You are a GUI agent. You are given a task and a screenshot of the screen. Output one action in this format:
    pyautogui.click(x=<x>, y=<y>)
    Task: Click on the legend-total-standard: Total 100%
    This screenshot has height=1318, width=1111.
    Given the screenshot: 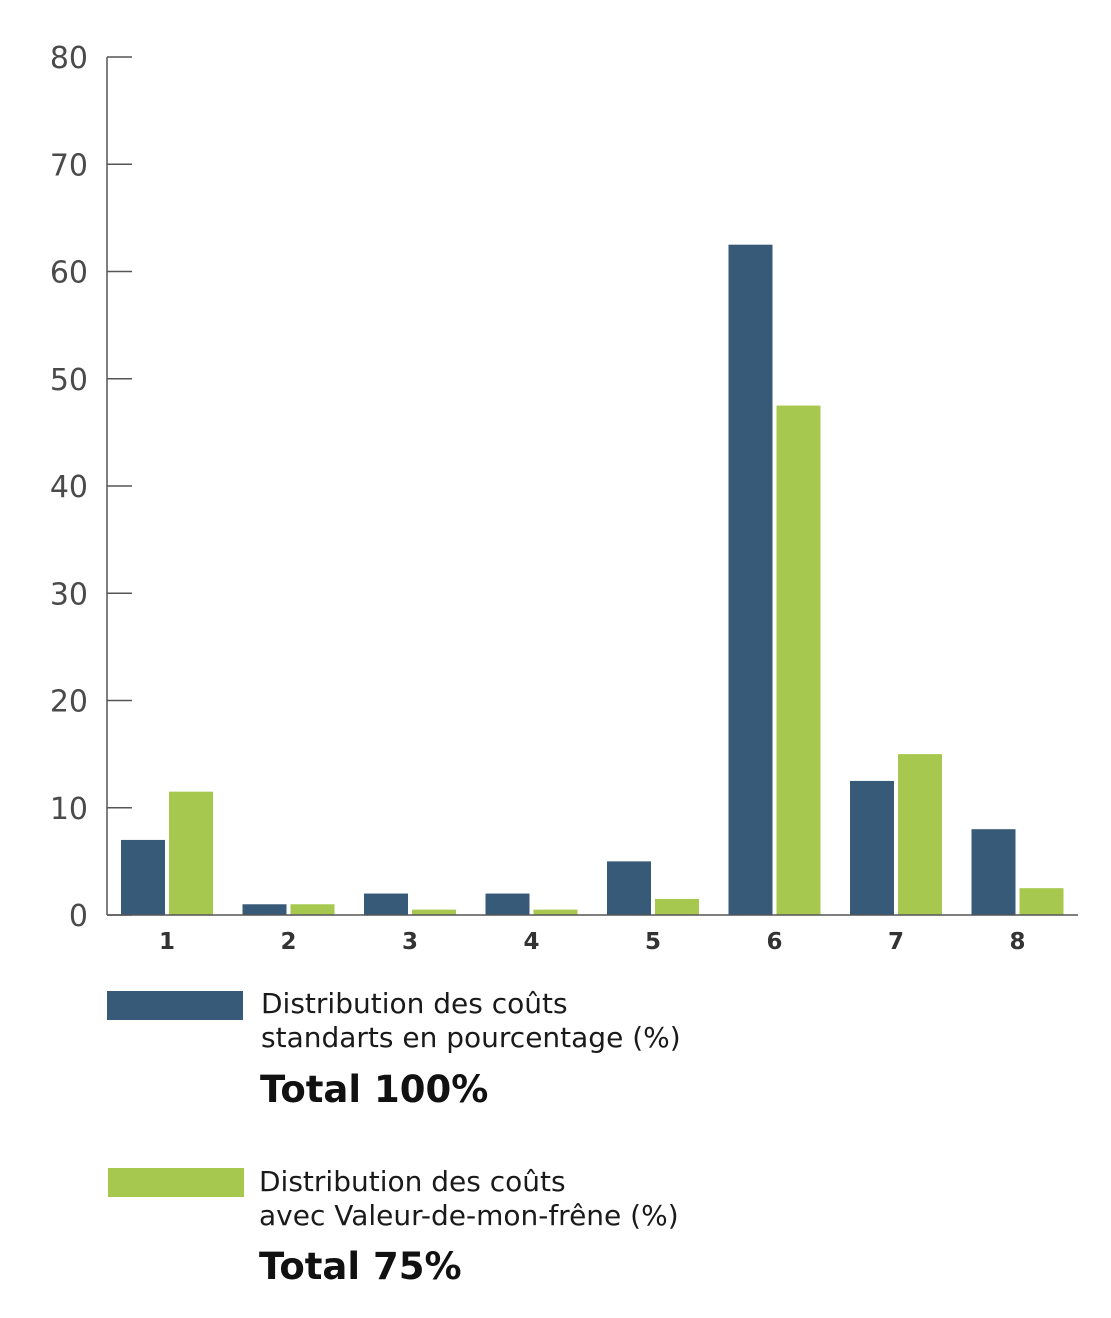 What is the action you would take?
    pyautogui.click(x=374, y=1089)
    